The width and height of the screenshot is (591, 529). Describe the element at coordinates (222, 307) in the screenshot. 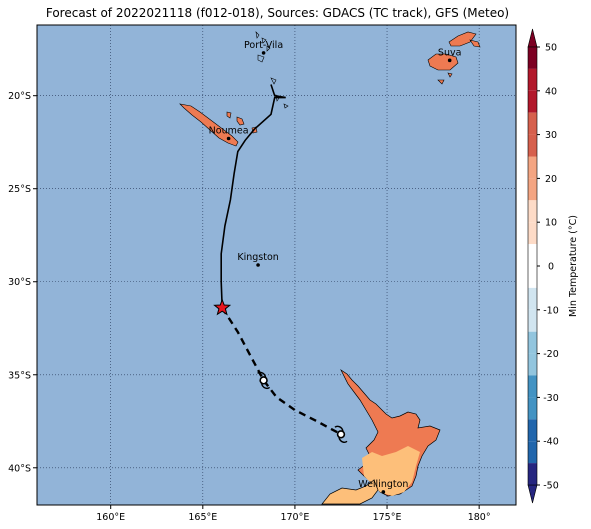

I see `star-icon` at that location.